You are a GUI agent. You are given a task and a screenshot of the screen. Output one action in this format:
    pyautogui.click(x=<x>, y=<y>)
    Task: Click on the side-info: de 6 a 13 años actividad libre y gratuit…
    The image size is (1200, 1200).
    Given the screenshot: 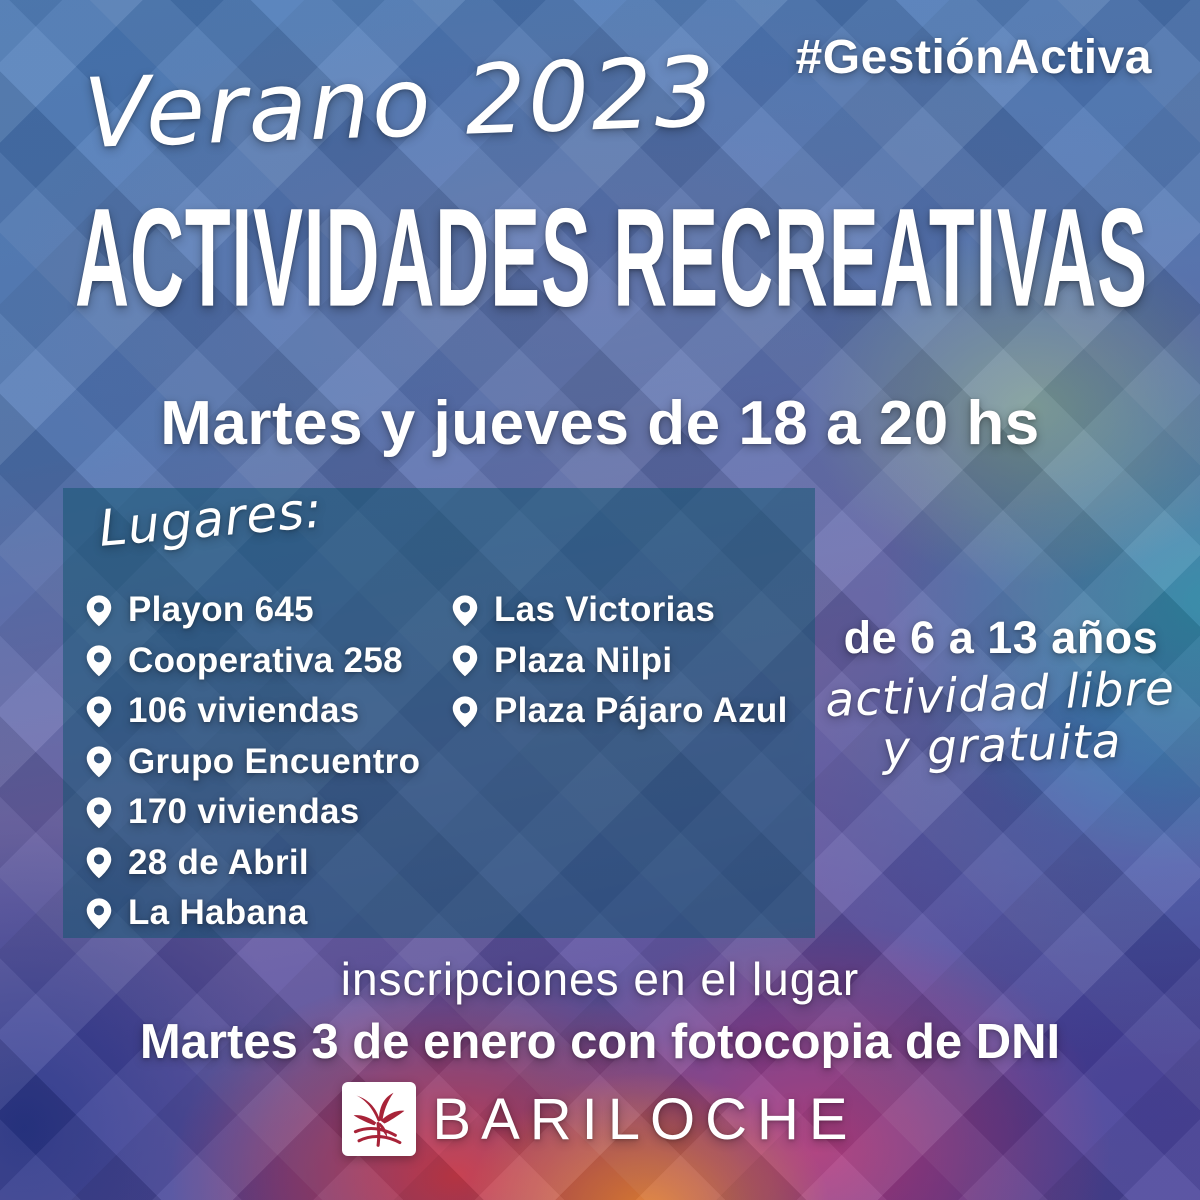 What is the action you would take?
    pyautogui.click(x=1001, y=694)
    